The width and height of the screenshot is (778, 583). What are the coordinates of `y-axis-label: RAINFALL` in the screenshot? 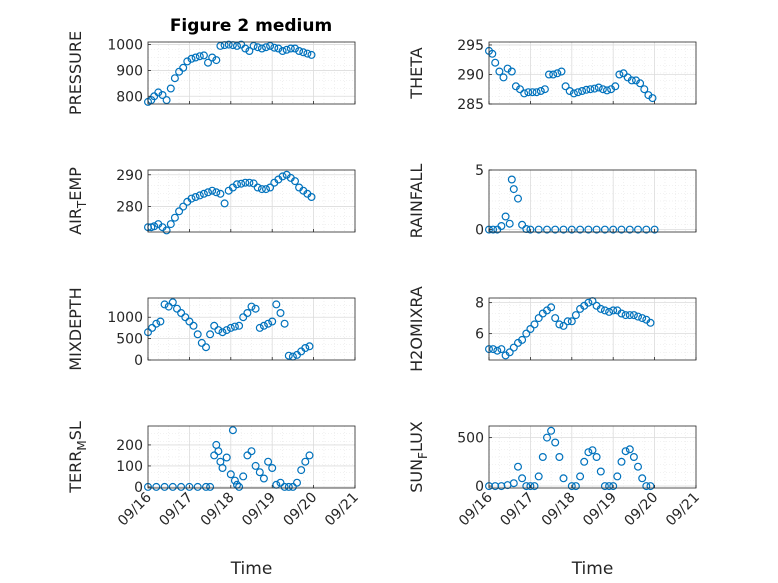 It's located at (416, 201).